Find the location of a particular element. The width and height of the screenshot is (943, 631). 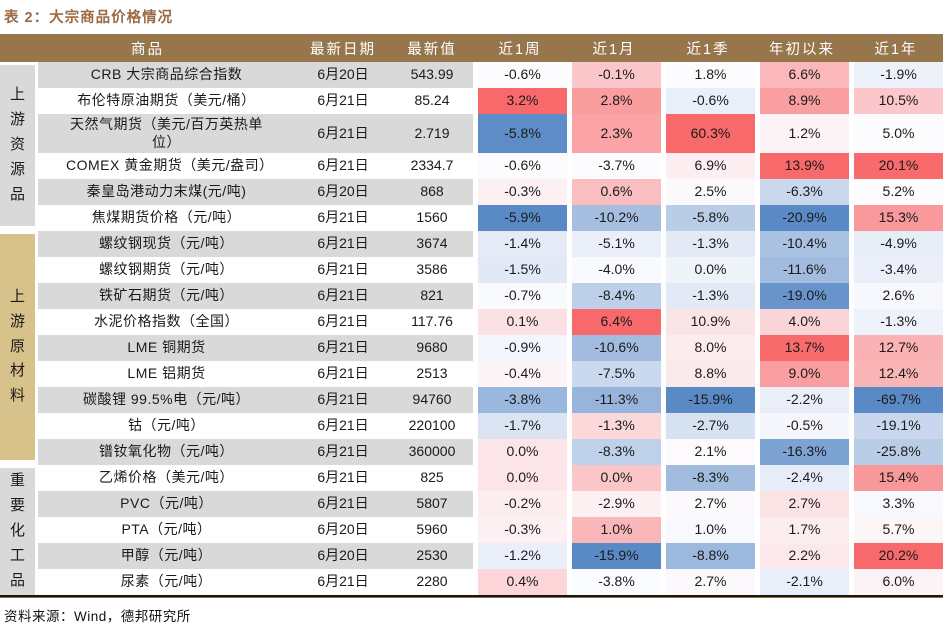

pct-cell-ytd: -11.6% is located at coordinates (802, 270).